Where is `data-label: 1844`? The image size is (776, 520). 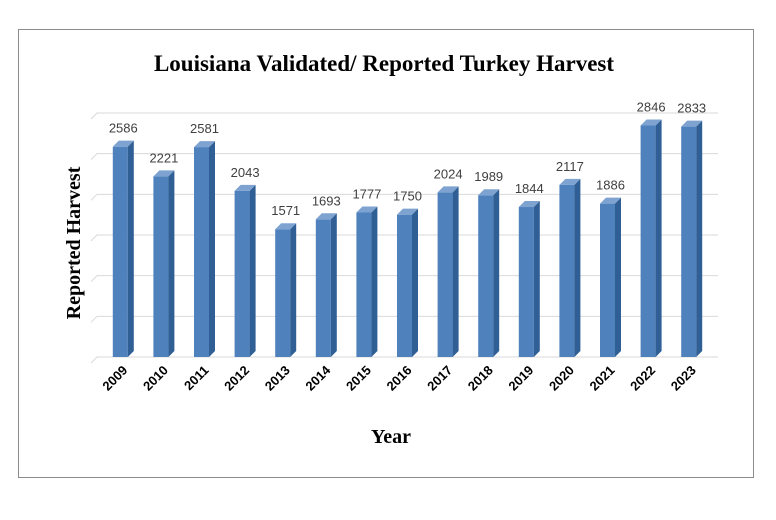 data-label: 1844 is located at coordinates (529, 188).